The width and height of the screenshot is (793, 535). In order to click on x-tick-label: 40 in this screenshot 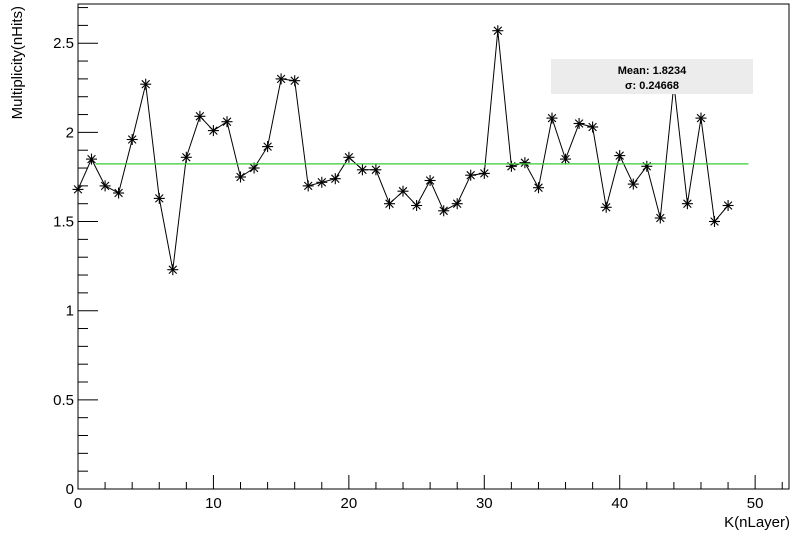, I will do `click(619, 503)`.